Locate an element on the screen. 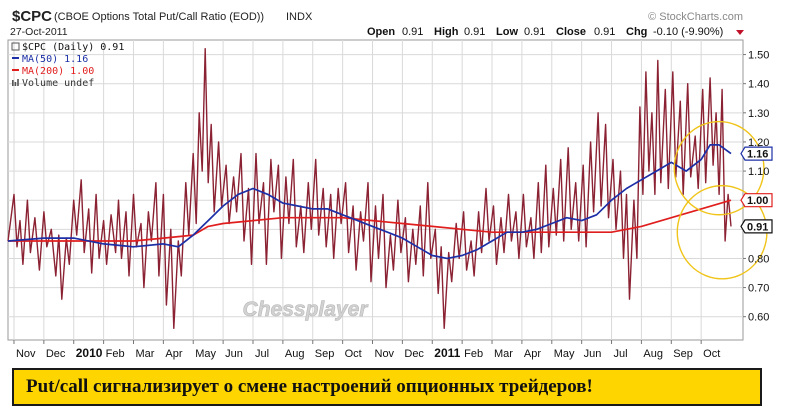 This screenshot has width=785, height=418. price-tag: 1.16 is located at coordinates (756, 153).